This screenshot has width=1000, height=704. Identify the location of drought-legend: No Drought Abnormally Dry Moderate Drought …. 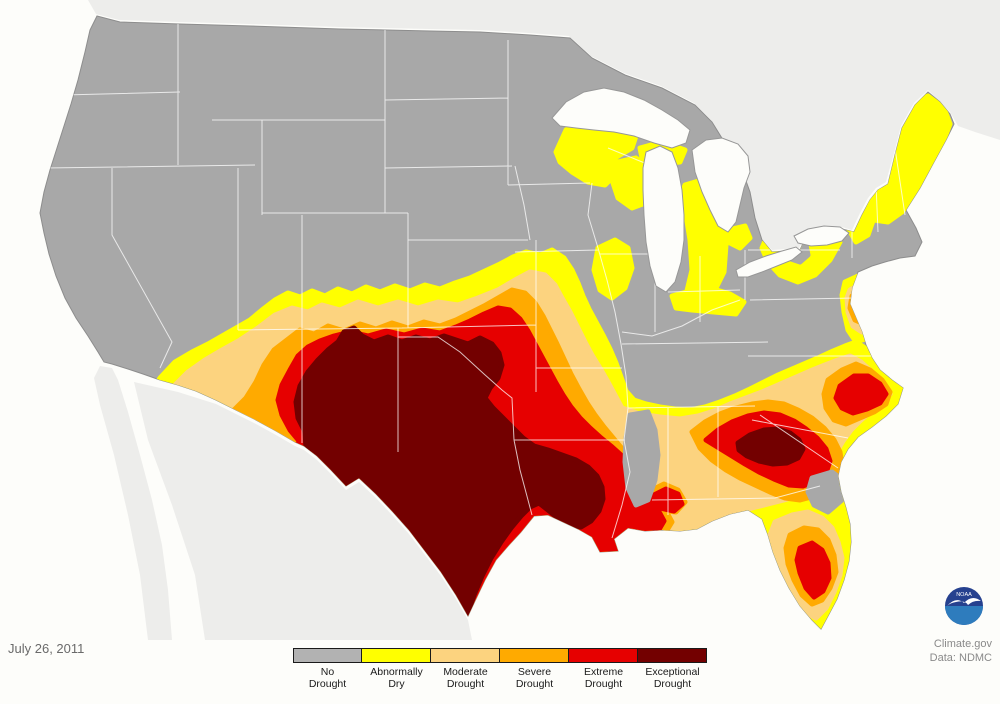
(500, 669).